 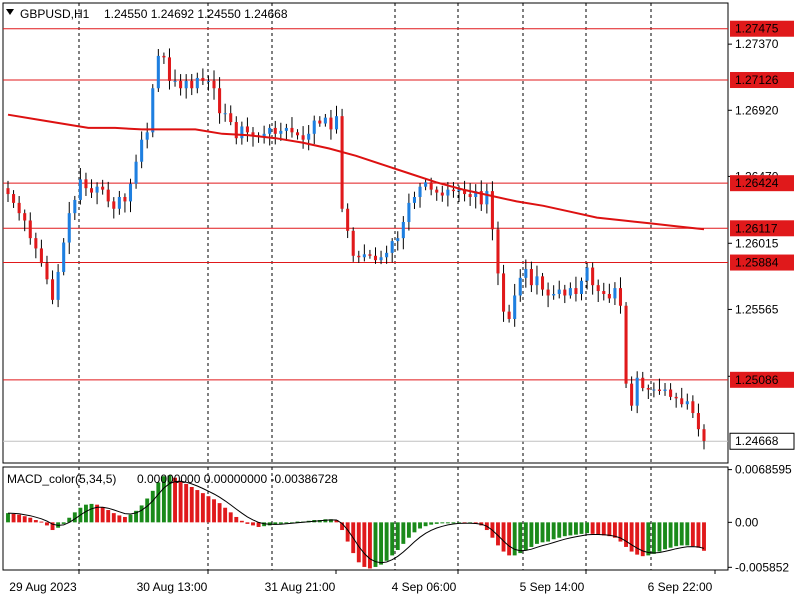 I want to click on y-tick-label: 1.25565, so click(x=757, y=309).